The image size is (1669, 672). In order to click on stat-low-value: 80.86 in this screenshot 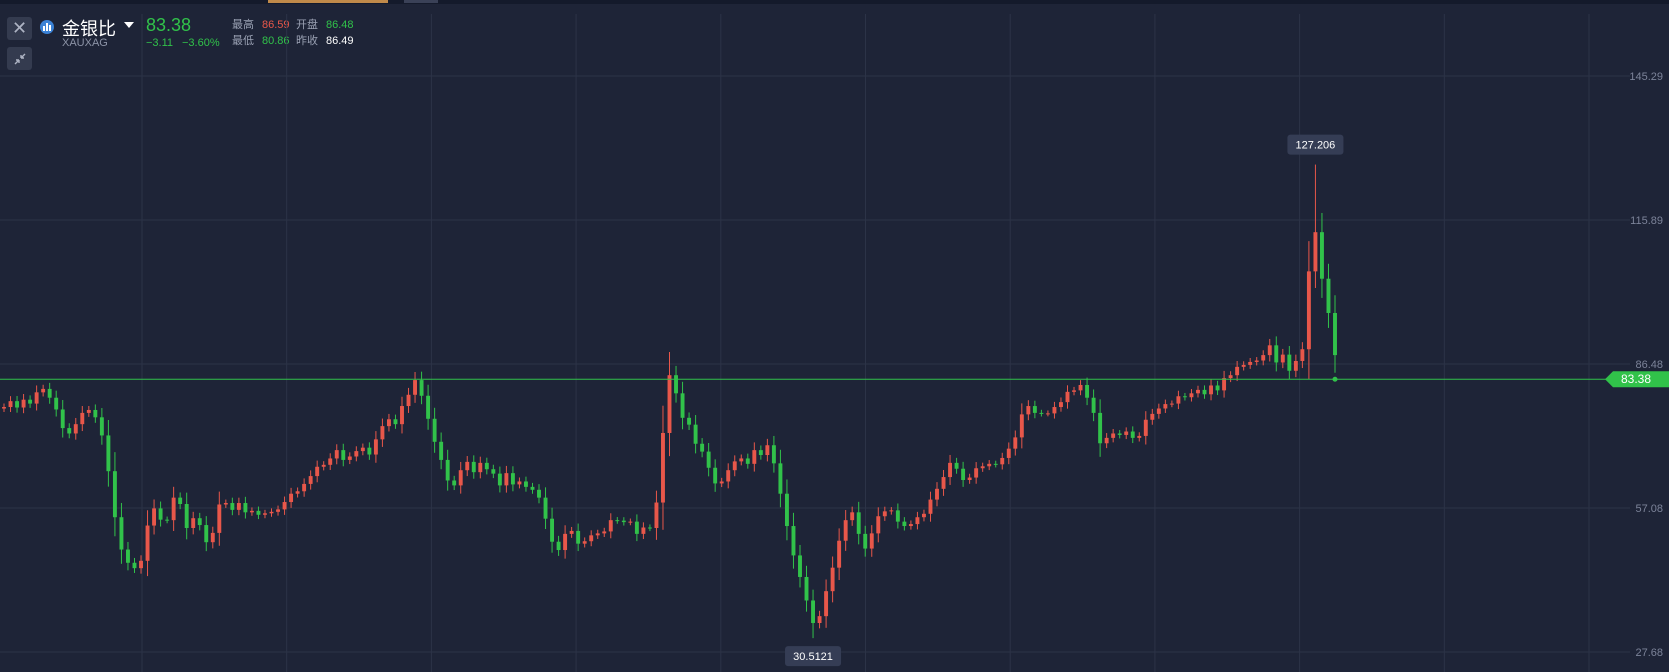, I will do `click(276, 41)`.